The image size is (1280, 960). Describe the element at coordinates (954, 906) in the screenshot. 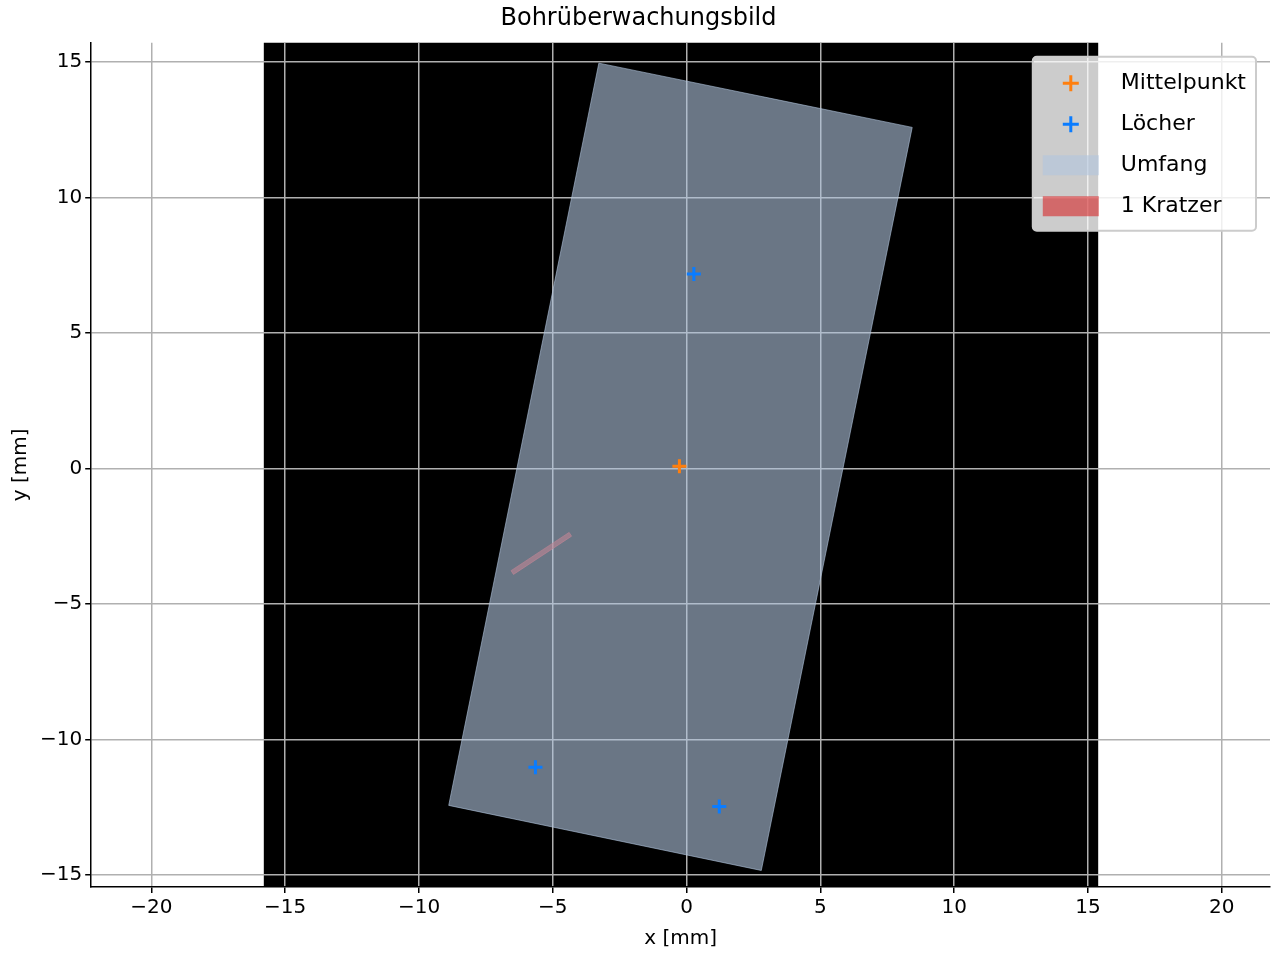

I see `x-tick-label: 10` at that location.